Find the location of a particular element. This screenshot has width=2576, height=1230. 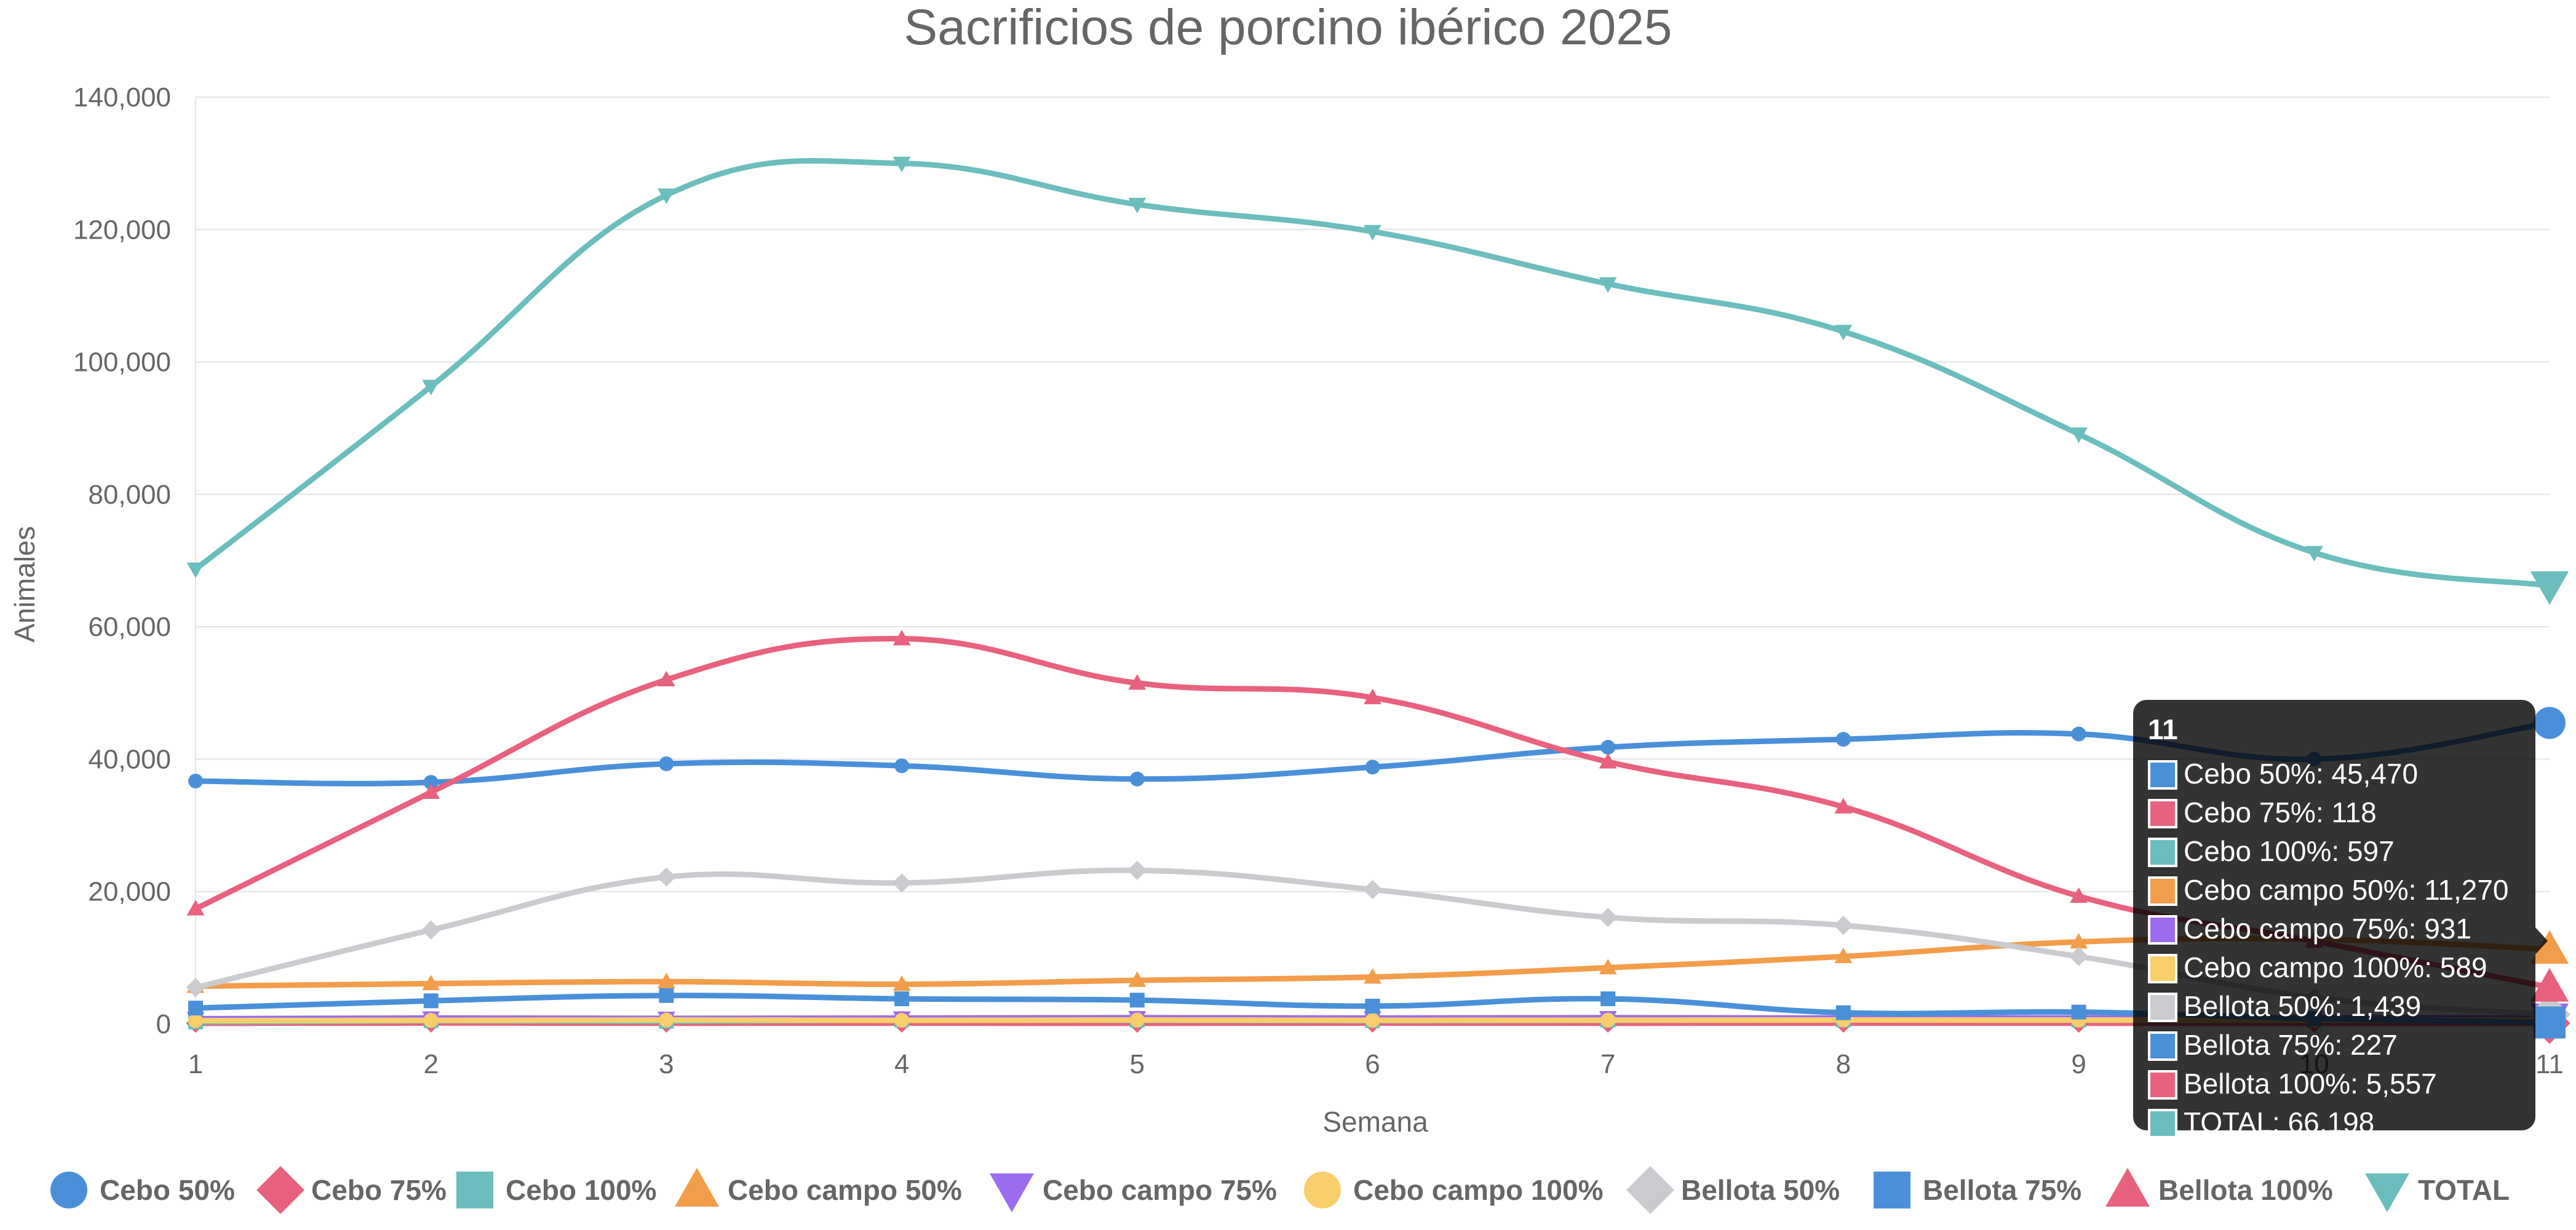

x-tick-label: 11 is located at coordinates (2549, 1064).